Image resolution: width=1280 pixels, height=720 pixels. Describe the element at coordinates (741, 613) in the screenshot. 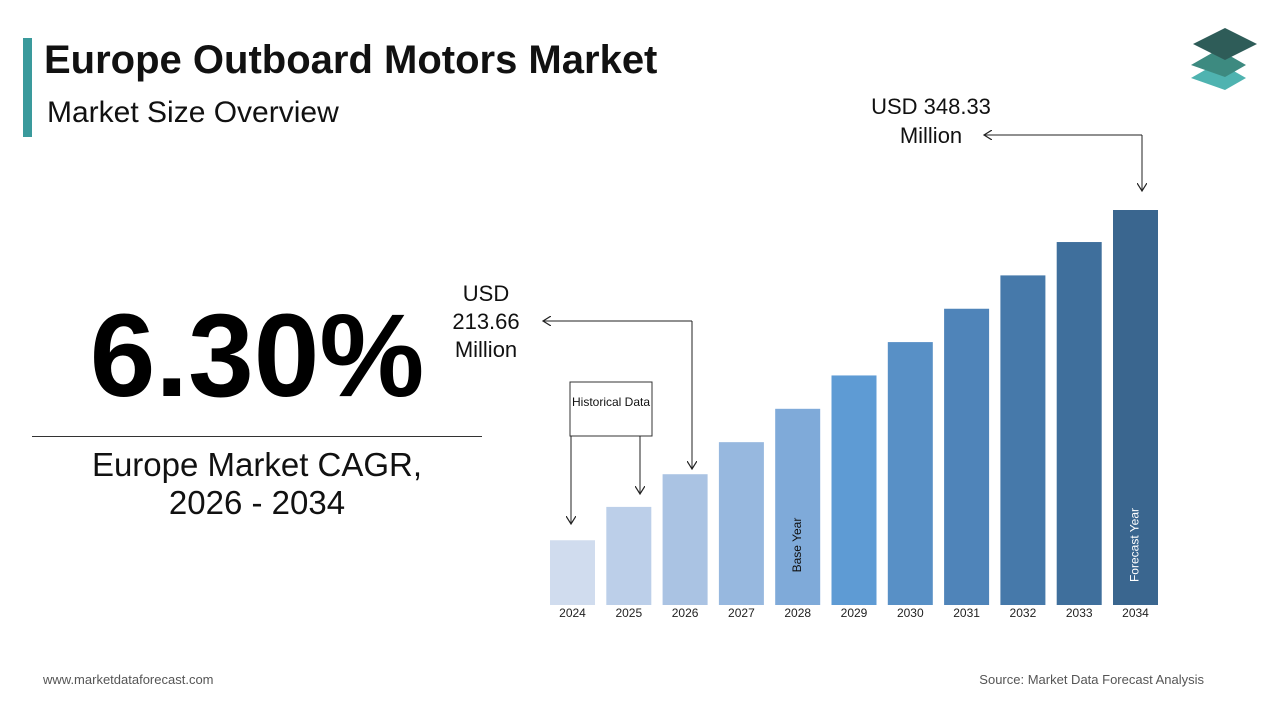

I see `x-tick-label: 2027` at that location.